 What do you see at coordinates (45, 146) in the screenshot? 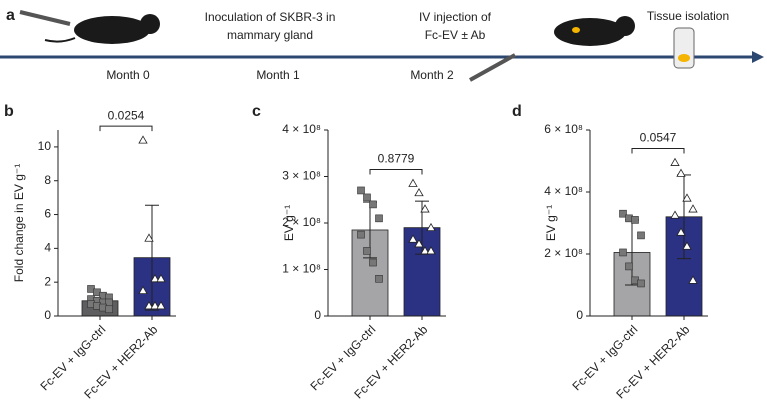
I see `y-tick-label: 10` at bounding box center [45, 146].